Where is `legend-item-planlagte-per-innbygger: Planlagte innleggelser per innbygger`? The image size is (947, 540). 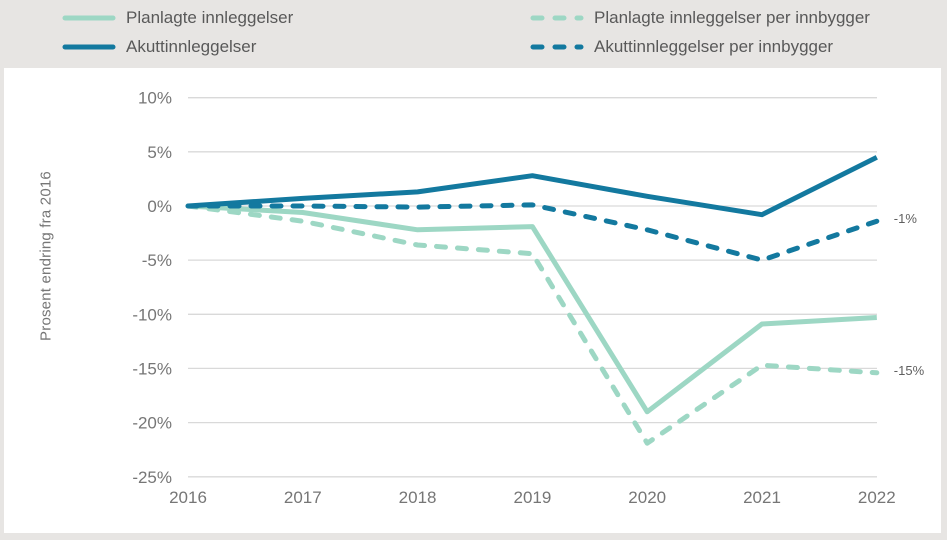
legend-item-planlagte-per-innbygger: Planlagte innleggelser per innbygger is located at coordinates (700, 18).